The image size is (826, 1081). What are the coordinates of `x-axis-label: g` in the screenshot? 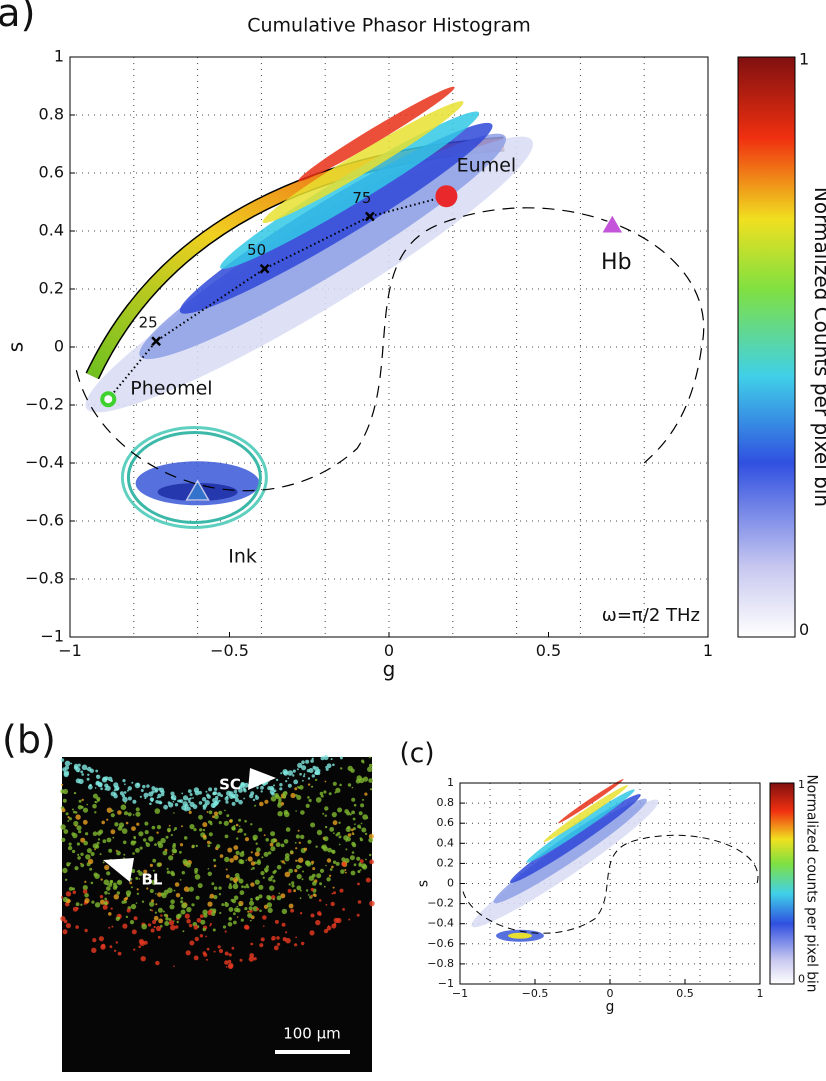 It's located at (389, 669).